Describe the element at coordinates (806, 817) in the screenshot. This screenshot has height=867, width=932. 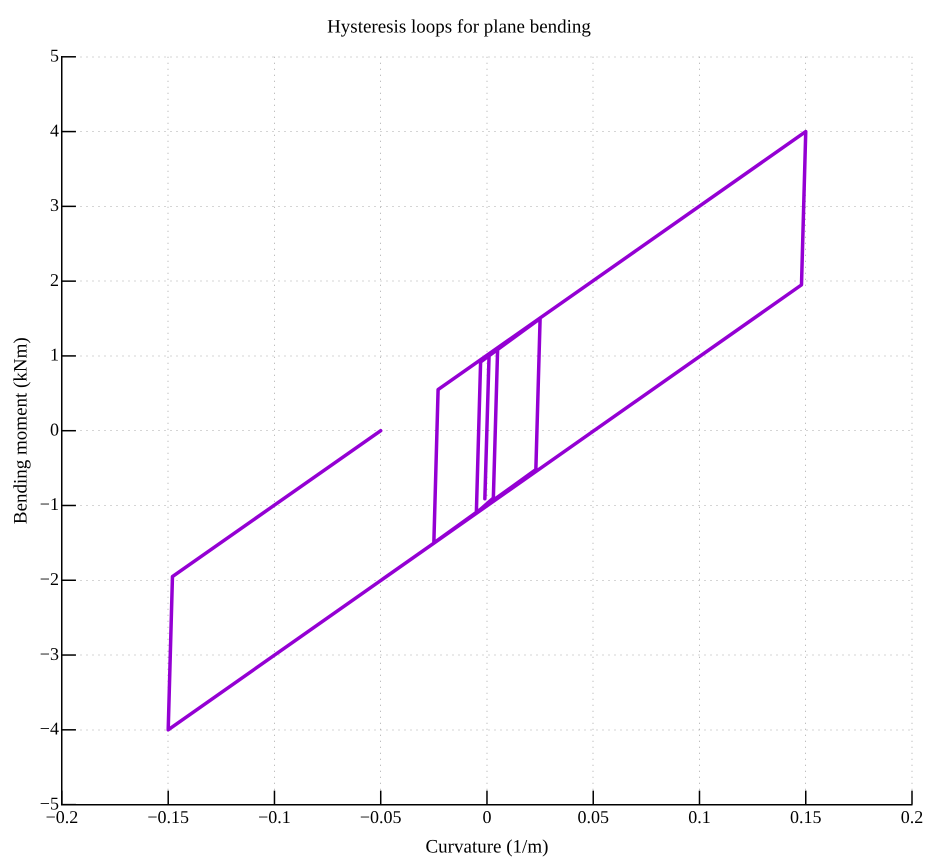
I see `x-tick-label: 0.15` at that location.